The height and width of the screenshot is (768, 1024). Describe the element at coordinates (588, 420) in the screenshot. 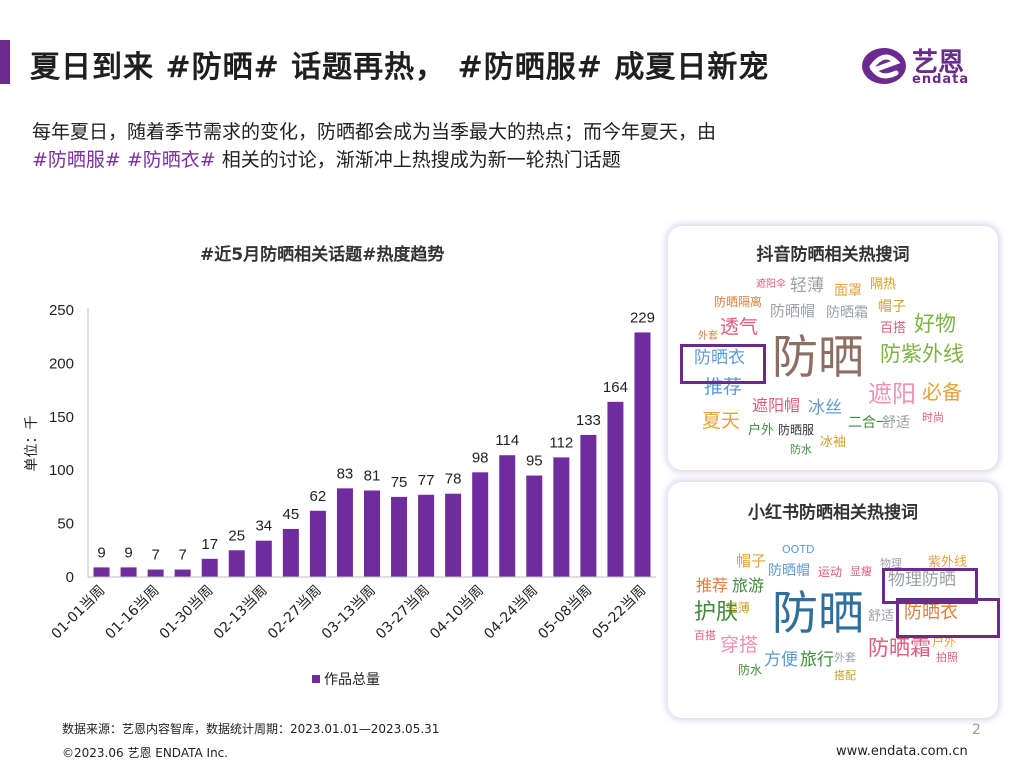

I see `bar-value-label: 133` at that location.